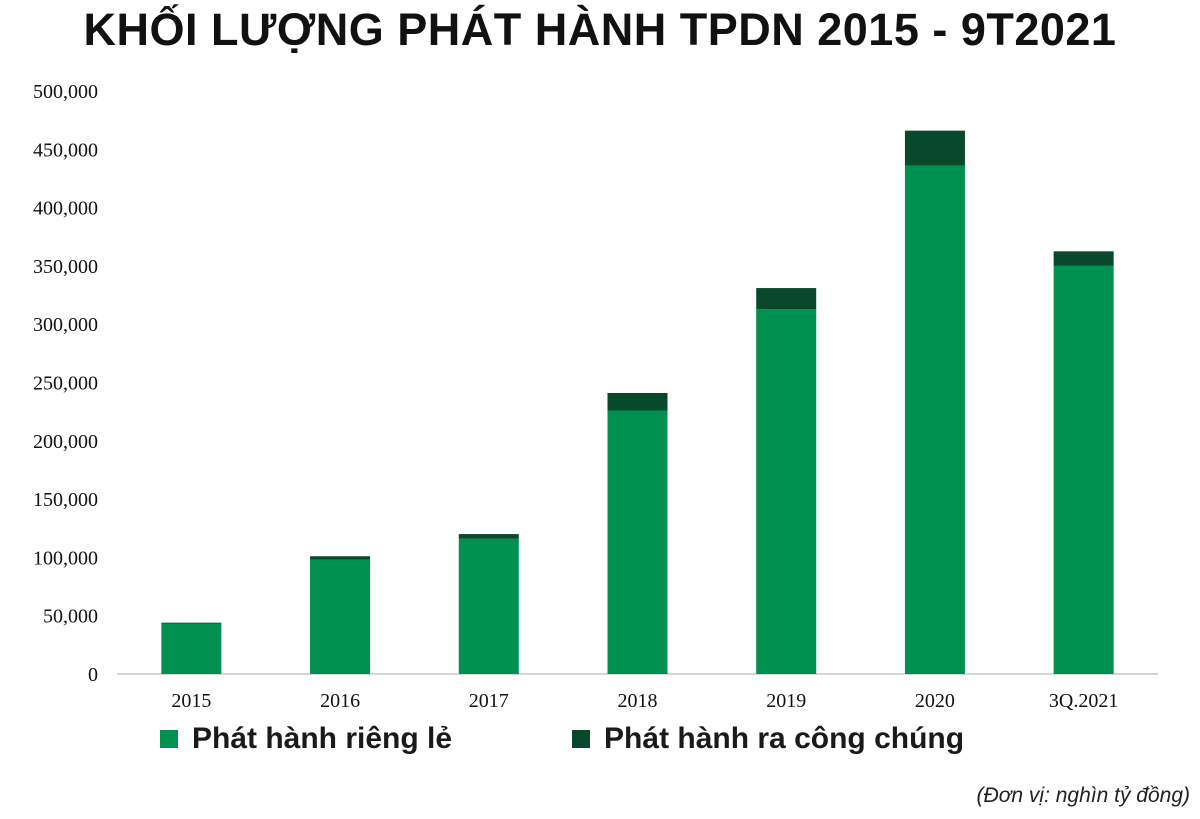  I want to click on y-tick-label: 400,000, so click(65, 209).